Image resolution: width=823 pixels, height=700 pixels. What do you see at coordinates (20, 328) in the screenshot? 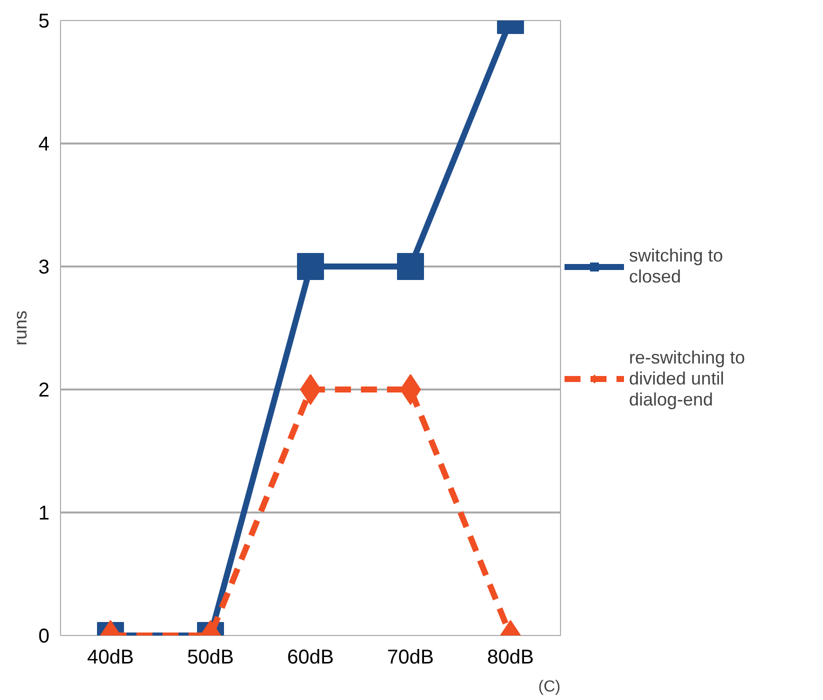
I see `y-axis-title: runs` at bounding box center [20, 328].